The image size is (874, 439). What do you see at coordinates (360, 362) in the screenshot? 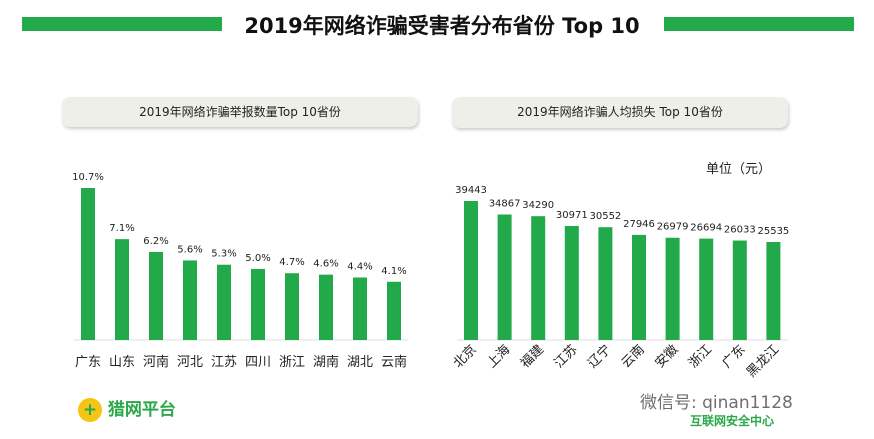
I see `category-label: 湖北` at bounding box center [360, 362].